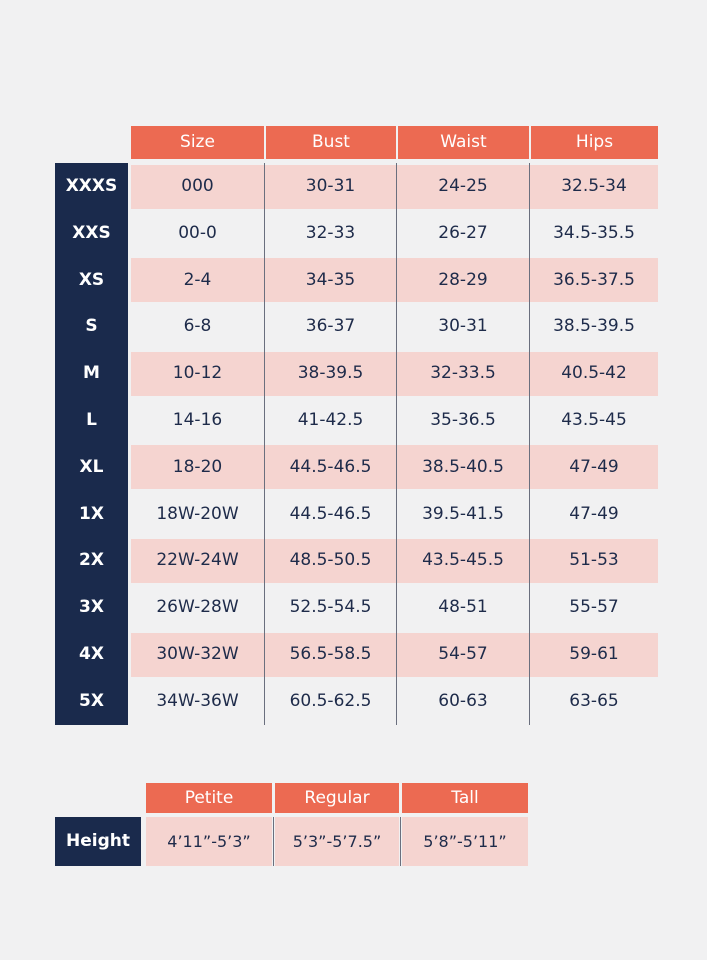 This screenshot has width=707, height=960. I want to click on cell-hips: 38.5-39.5, so click(594, 326).